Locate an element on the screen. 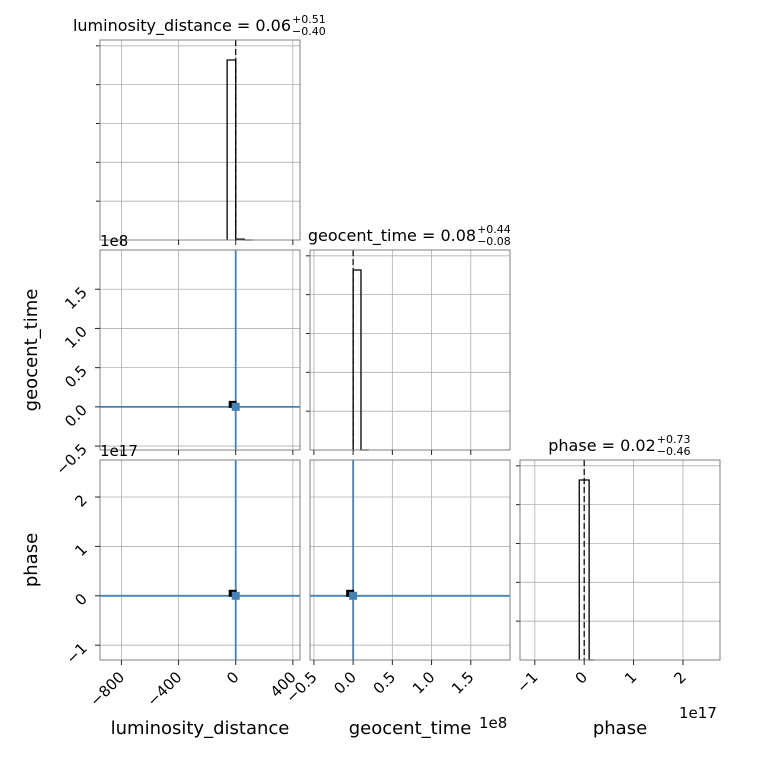 The width and height of the screenshot is (760, 760). y-offset-label-phase: 1e17 is located at coordinates (119, 451).